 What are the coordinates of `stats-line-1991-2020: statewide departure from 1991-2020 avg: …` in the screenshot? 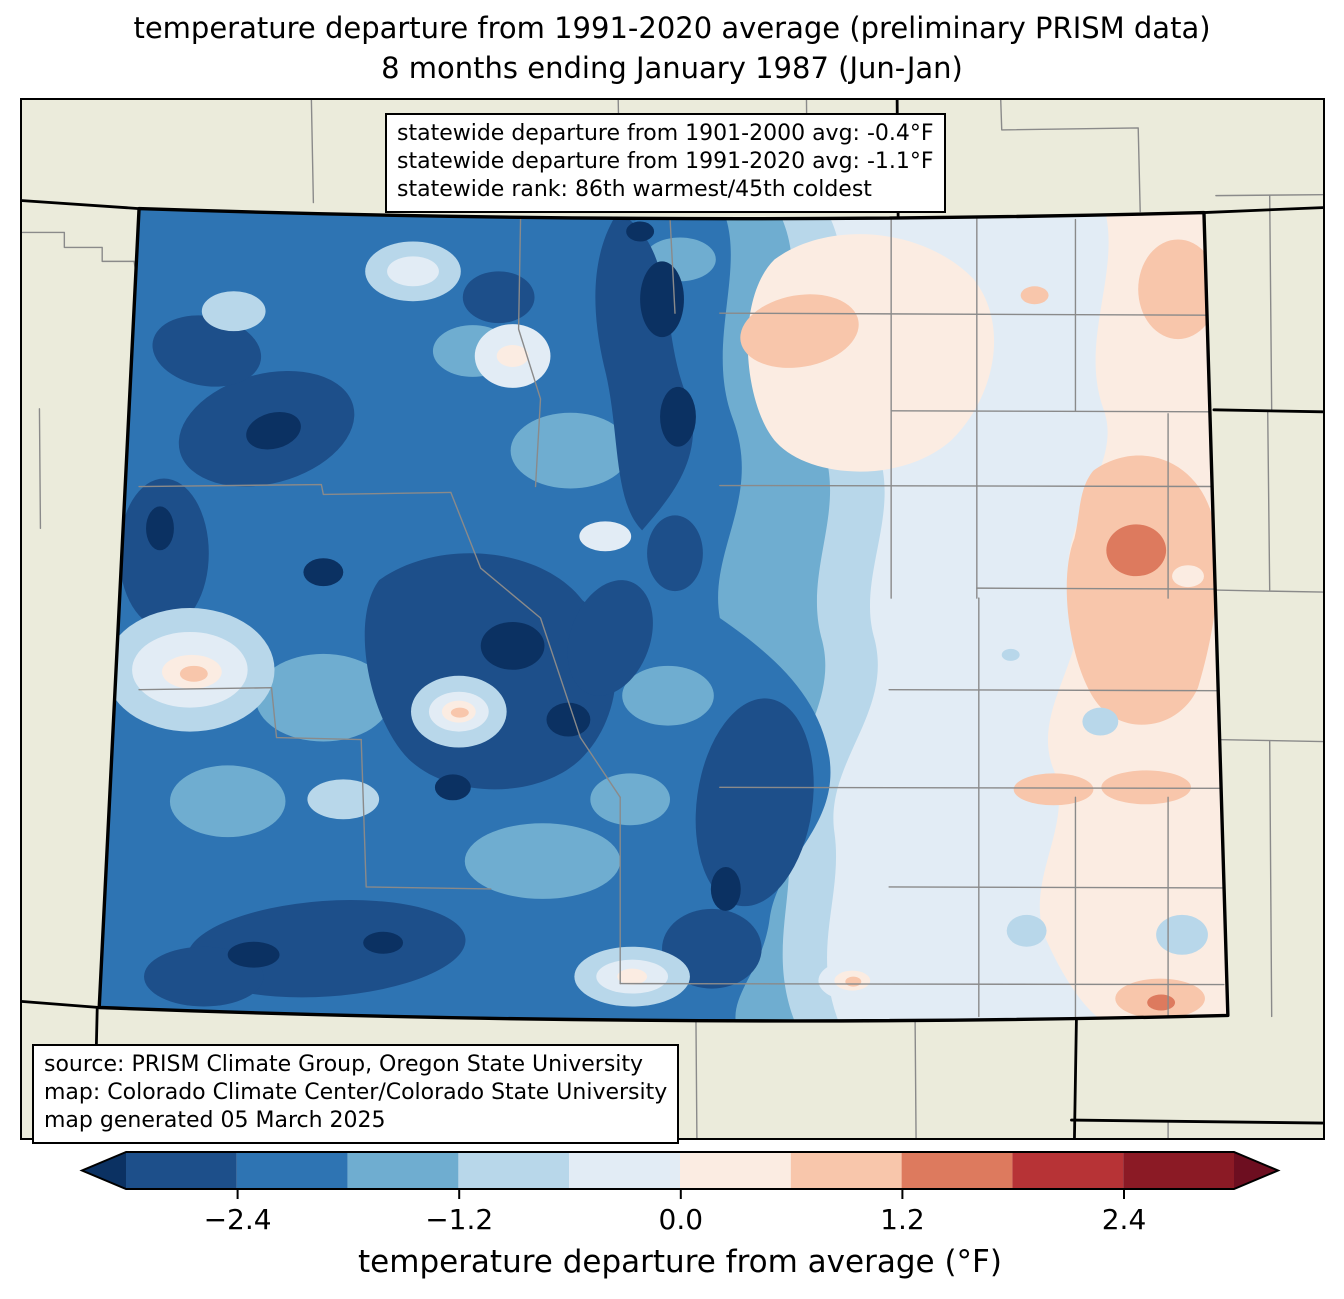 It's located at (665, 161).